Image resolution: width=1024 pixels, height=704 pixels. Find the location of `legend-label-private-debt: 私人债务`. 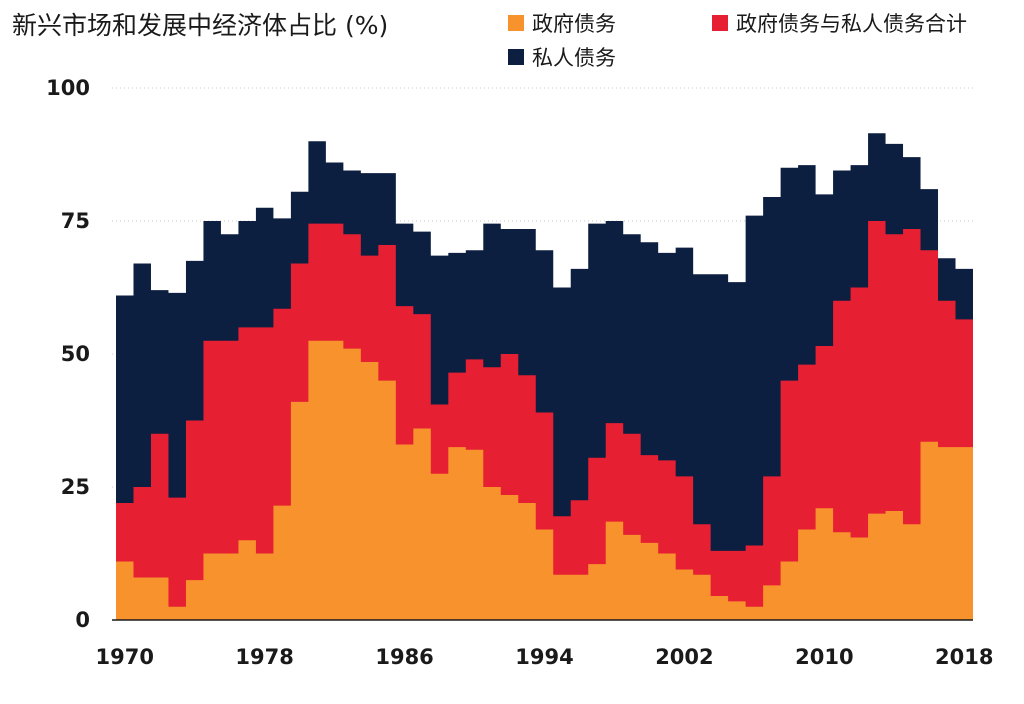

legend-label-private-debt: 私人债务 is located at coordinates (574, 58).